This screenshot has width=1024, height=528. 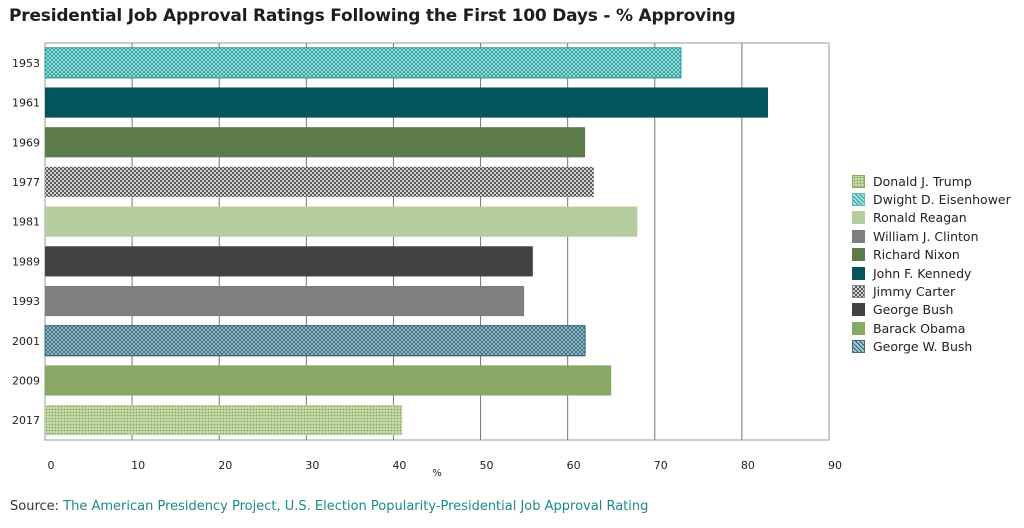 I want to click on legend-item: Donald J. Trump, so click(x=931, y=181).